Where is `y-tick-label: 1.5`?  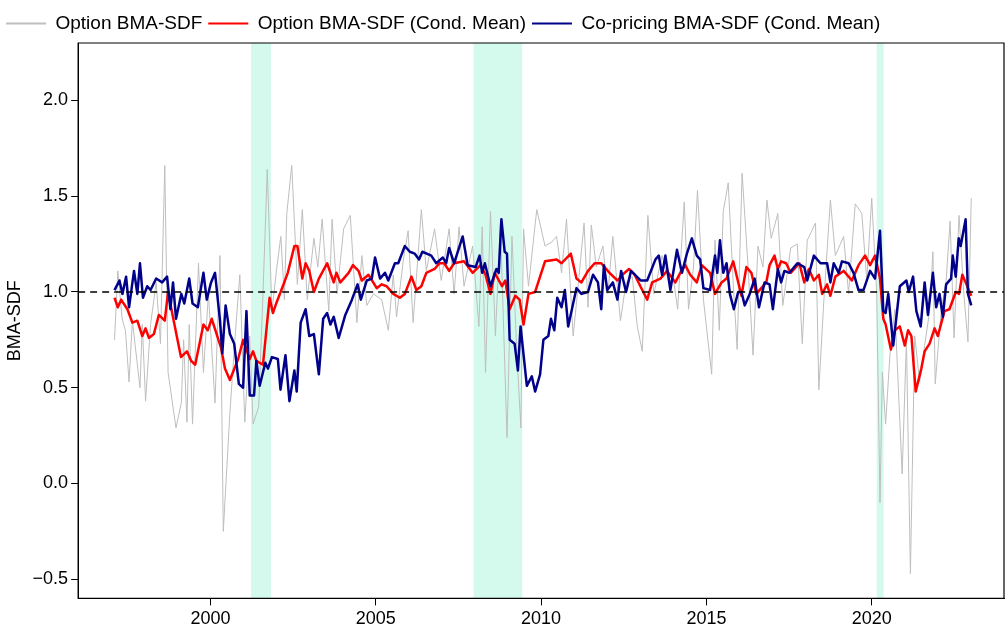
y-tick-label: 1.5 is located at coordinates (56, 195).